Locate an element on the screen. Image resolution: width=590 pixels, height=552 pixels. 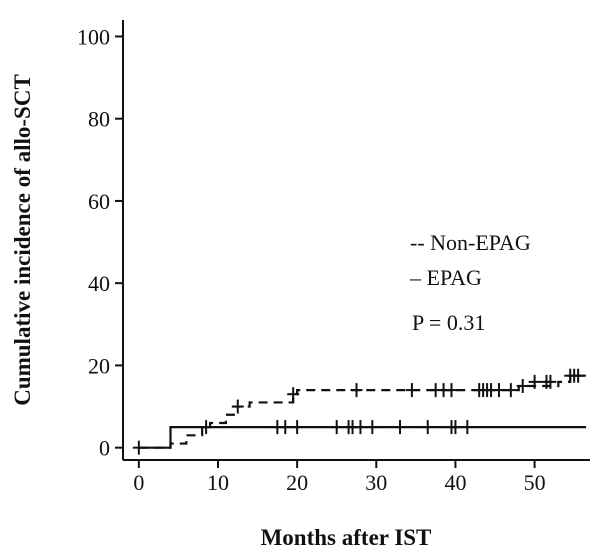
p-value-annotation: P = 0.31 is located at coordinates (448, 322).